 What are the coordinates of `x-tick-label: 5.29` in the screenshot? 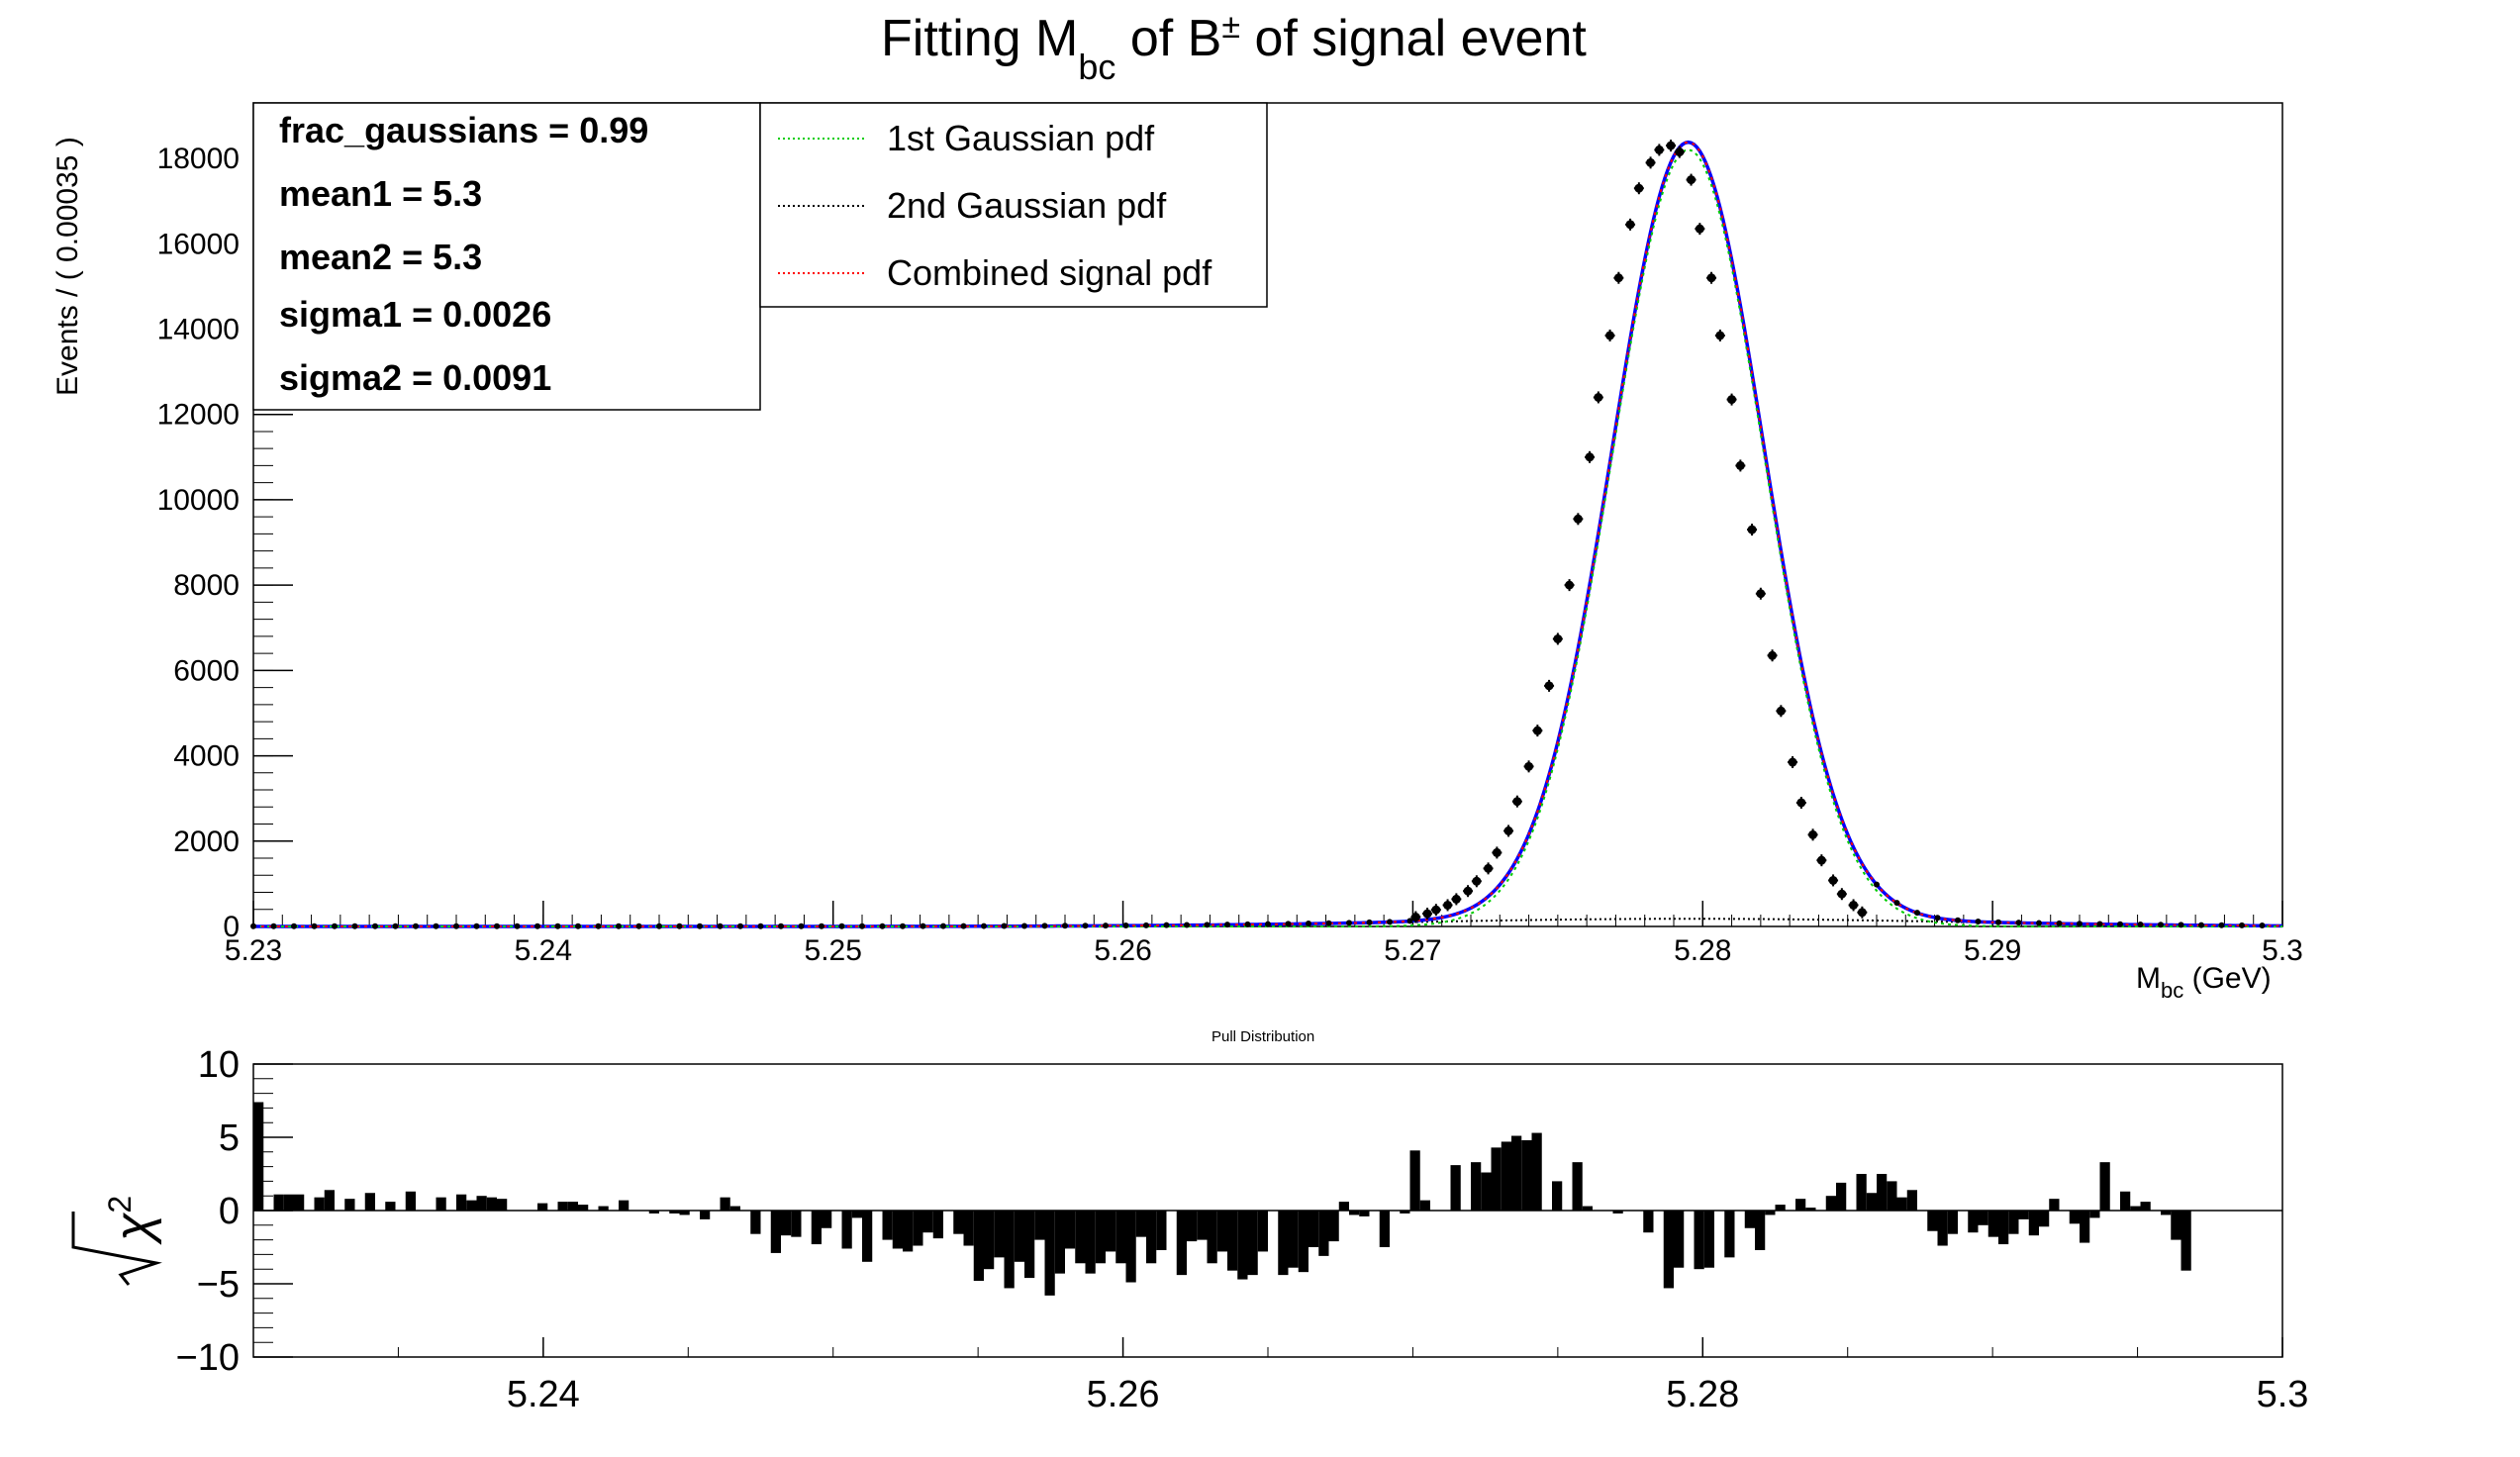 It's located at (1992, 951).